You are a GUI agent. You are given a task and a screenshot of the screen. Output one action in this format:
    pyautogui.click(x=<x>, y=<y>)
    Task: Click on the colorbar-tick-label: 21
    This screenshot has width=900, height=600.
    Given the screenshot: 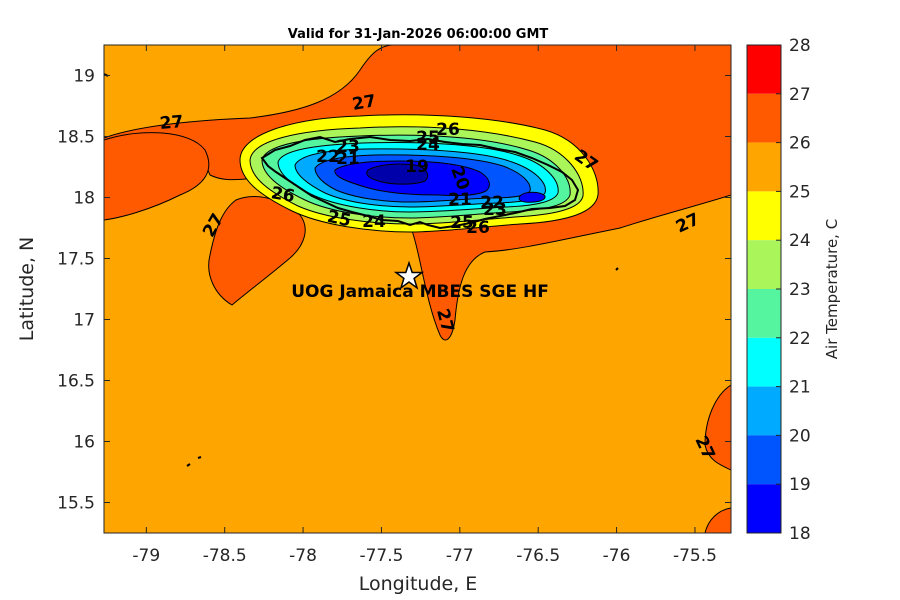 What is the action you would take?
    pyautogui.click(x=800, y=388)
    